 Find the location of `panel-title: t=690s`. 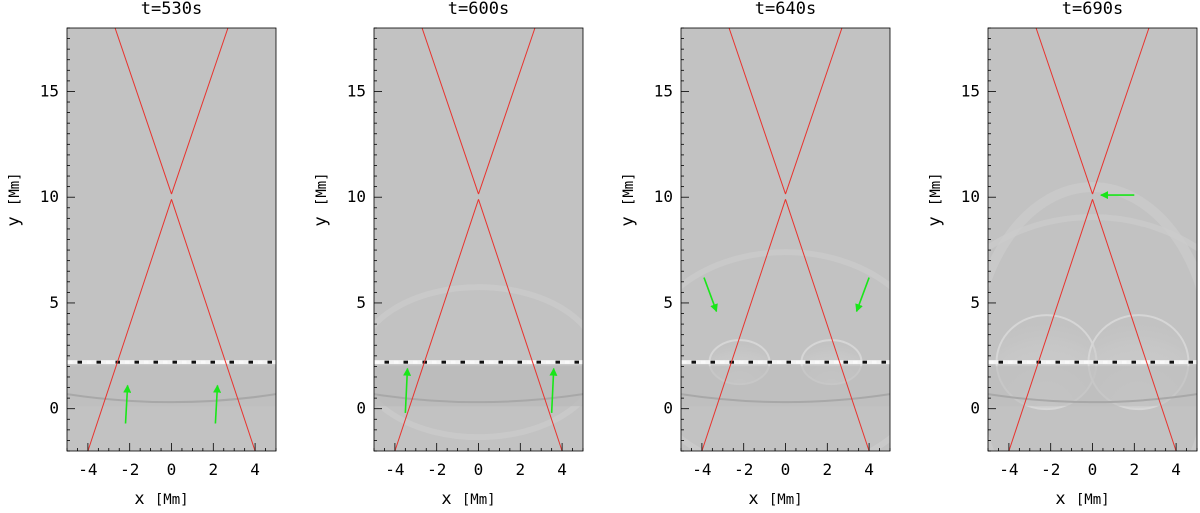

panel-title: t=690s is located at coordinates (1092, 9).